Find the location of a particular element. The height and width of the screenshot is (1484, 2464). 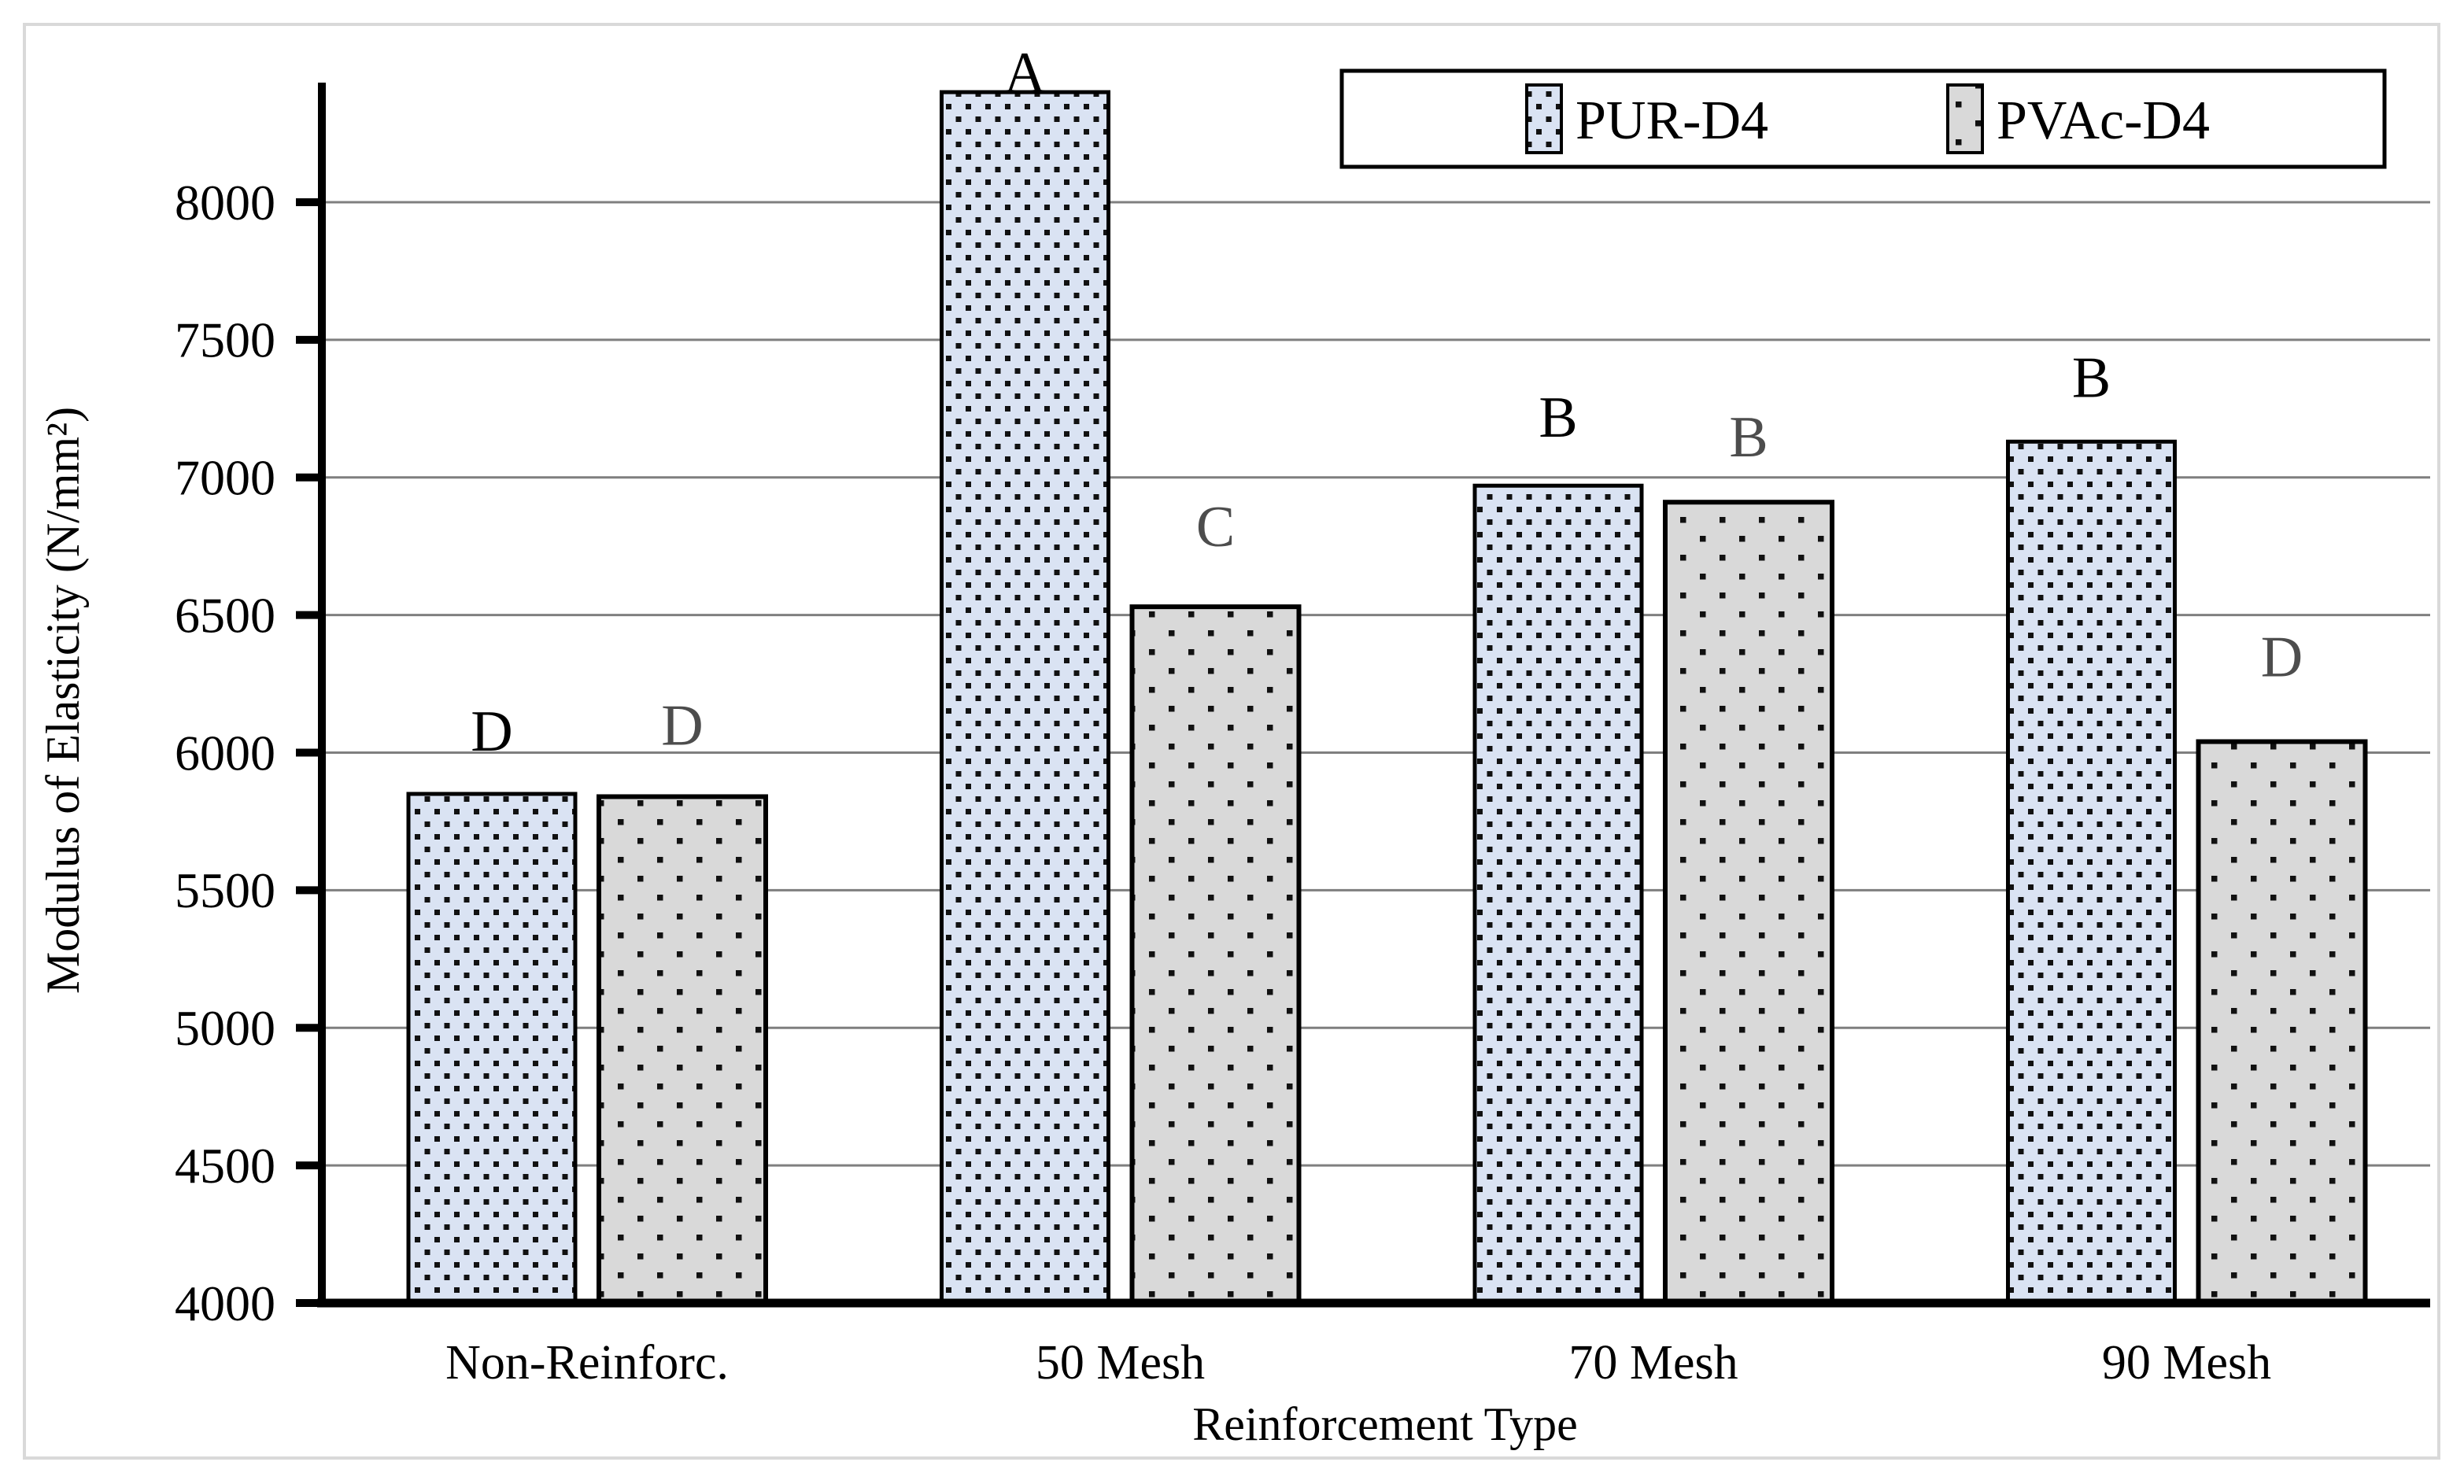

bar-pur-d4-70-mesh is located at coordinates (1558, 894).